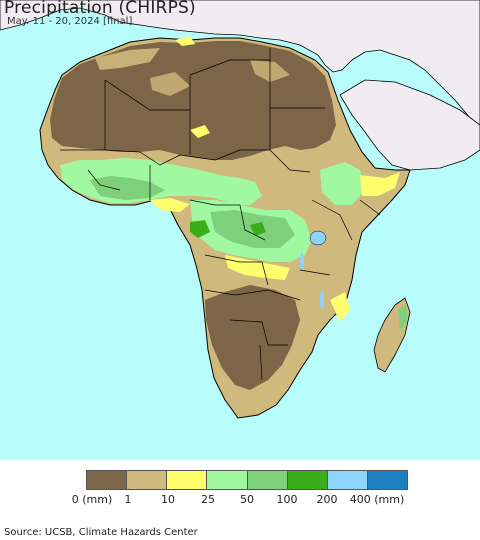 The height and width of the screenshot is (540, 480). I want to click on legend-label: 50, so click(247, 499).